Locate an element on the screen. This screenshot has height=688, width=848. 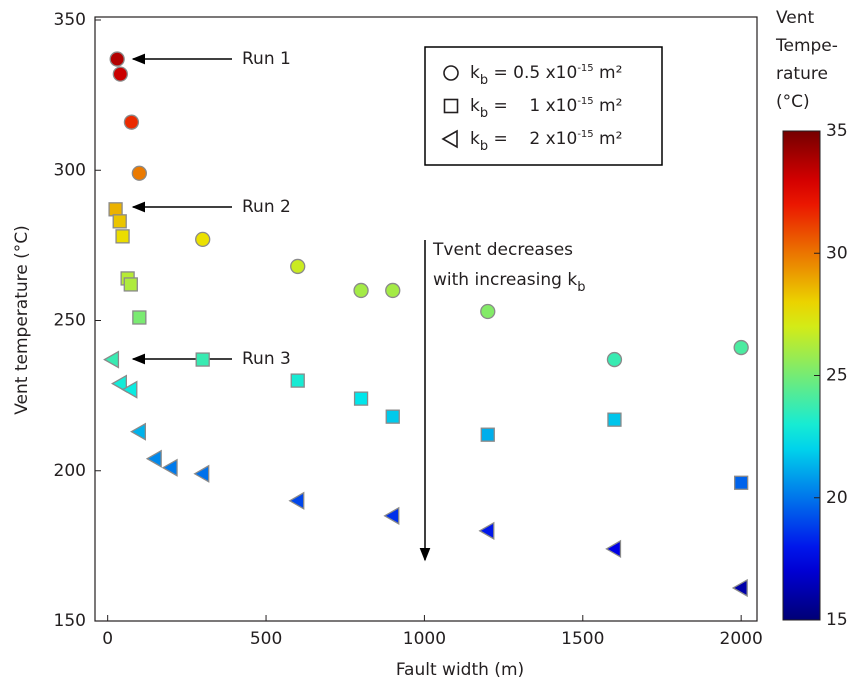
x-tick-label: 1500 is located at coordinates (582, 639).